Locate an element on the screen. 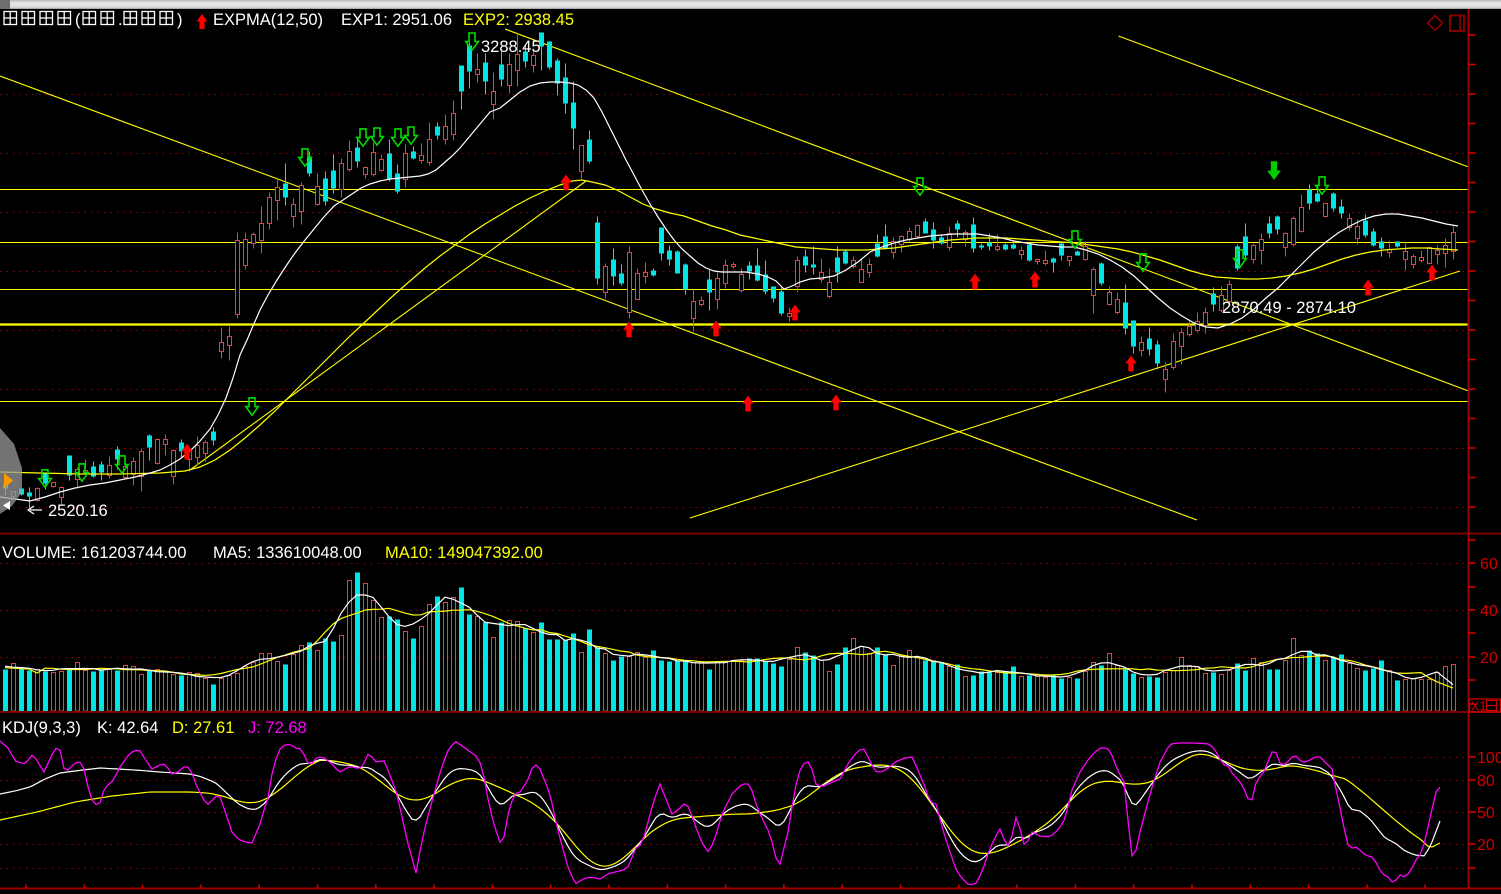  svg-text: 100 is located at coordinates (1489, 758).